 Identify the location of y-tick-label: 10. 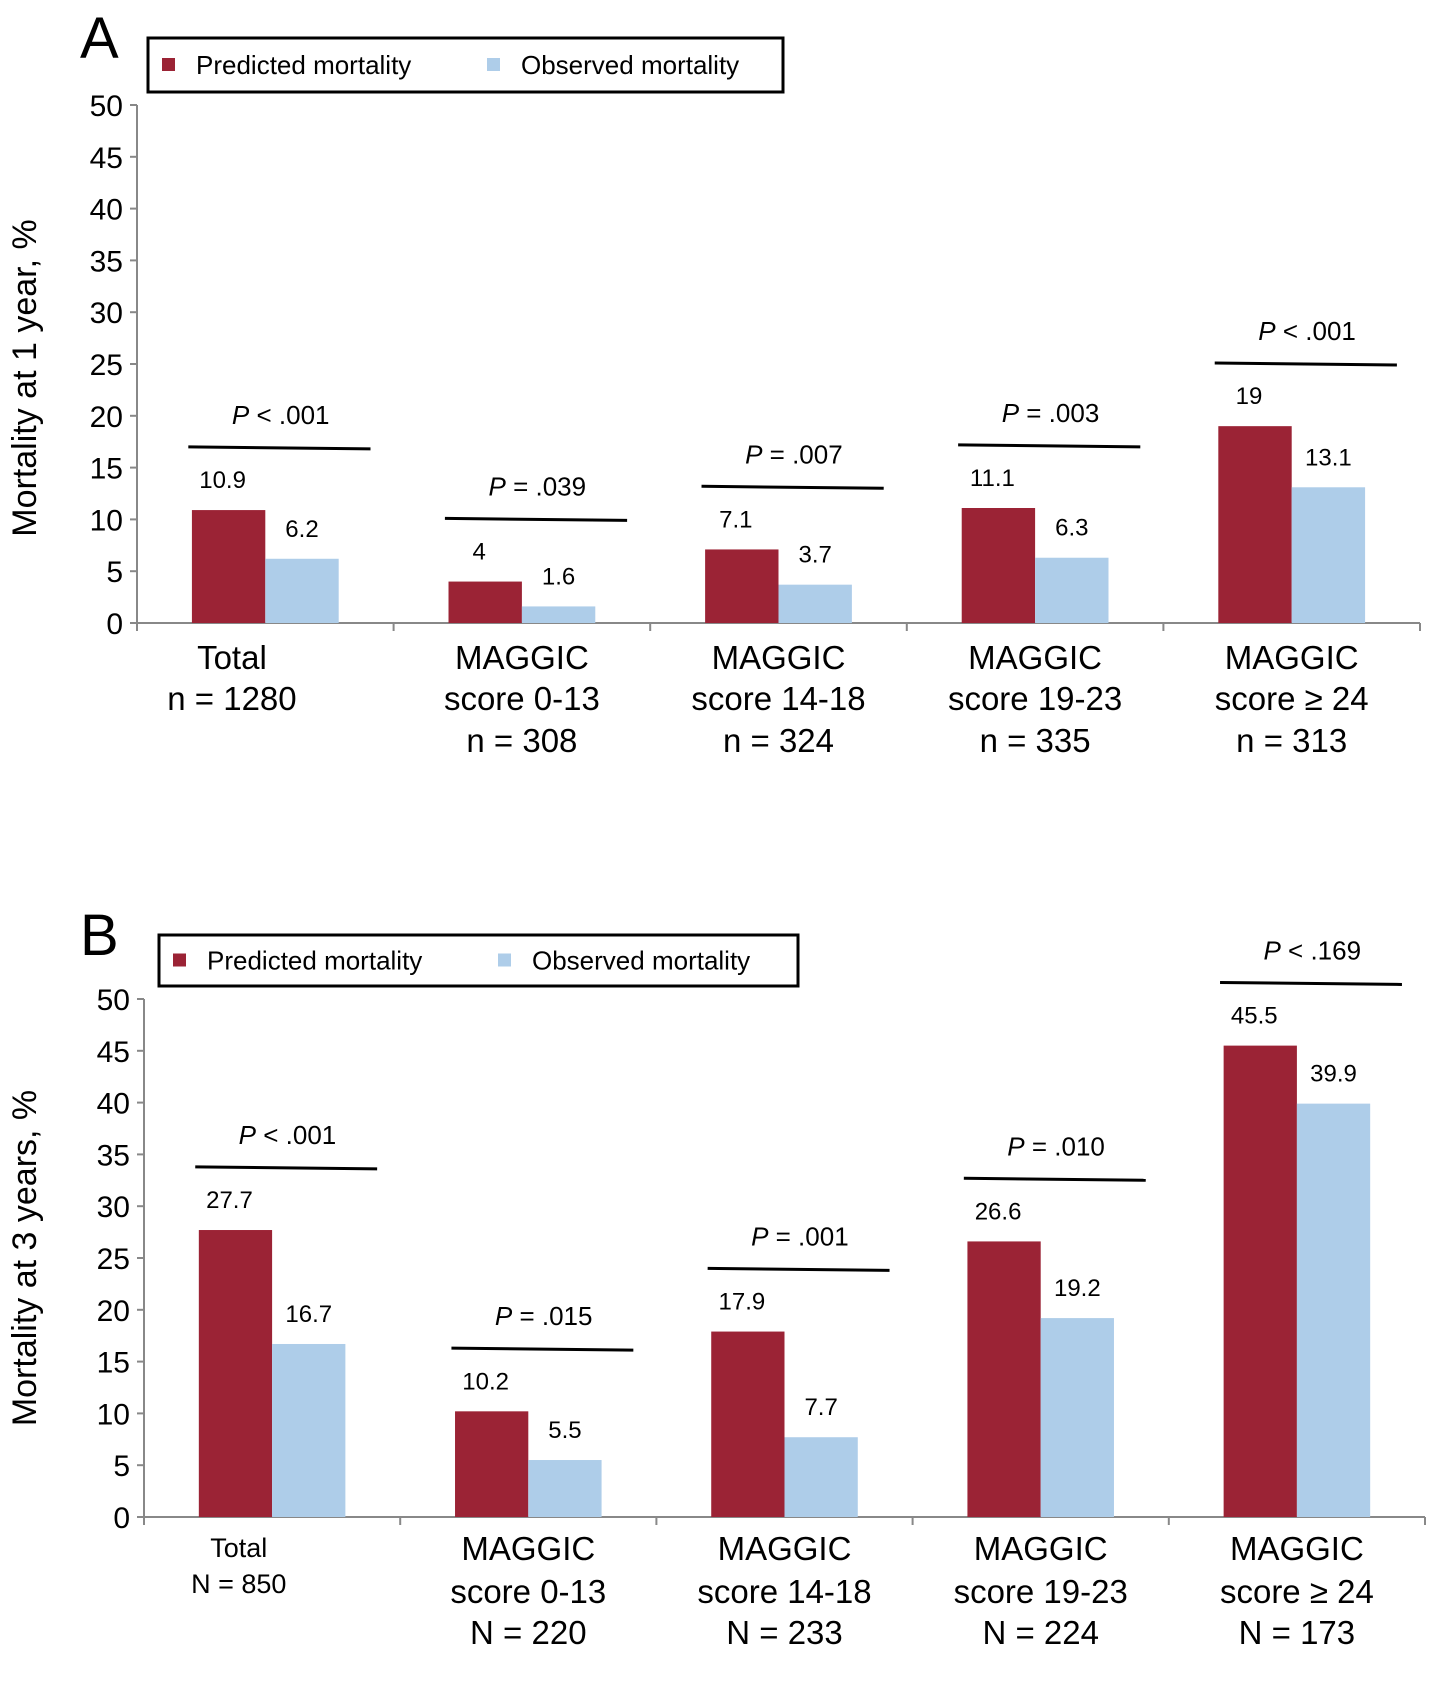
(106, 520).